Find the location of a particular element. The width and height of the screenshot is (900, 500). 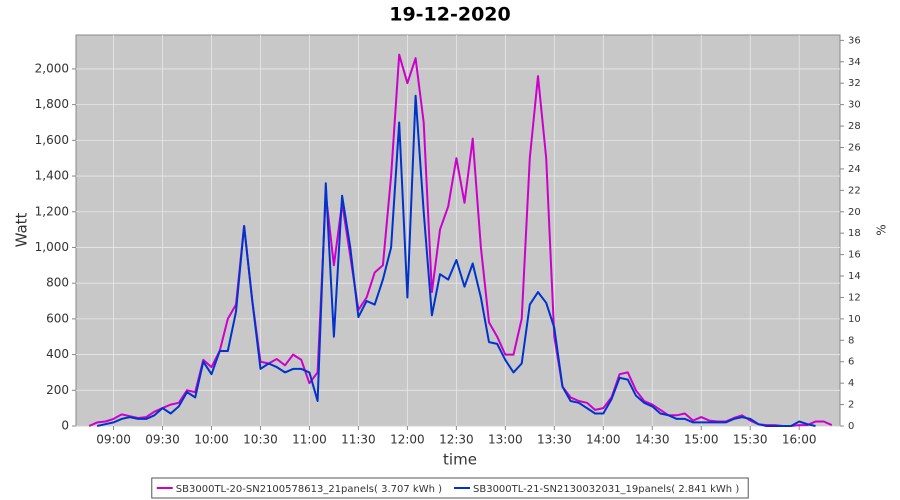

y2-tick-label: 30 is located at coordinates (854, 105).